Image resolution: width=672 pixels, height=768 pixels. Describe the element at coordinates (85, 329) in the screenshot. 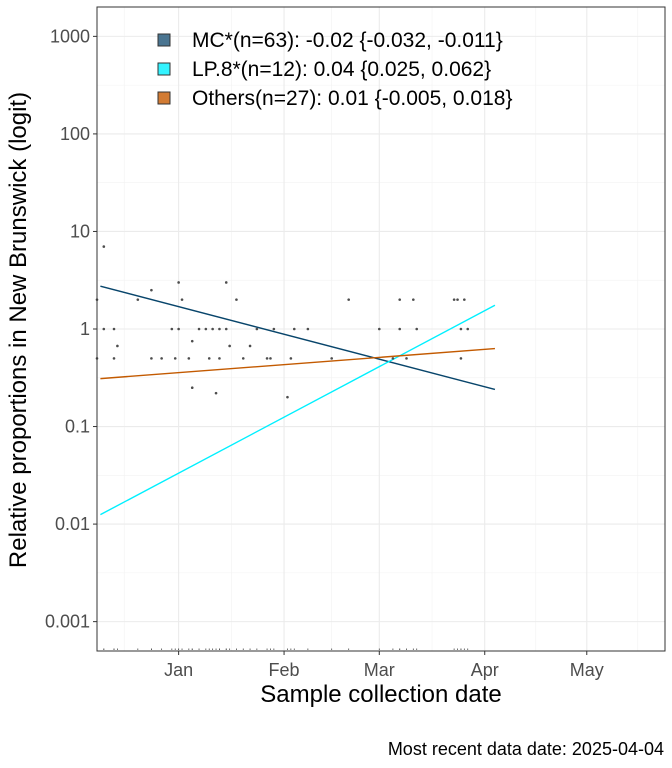

I see `y-tick-label: 1` at that location.